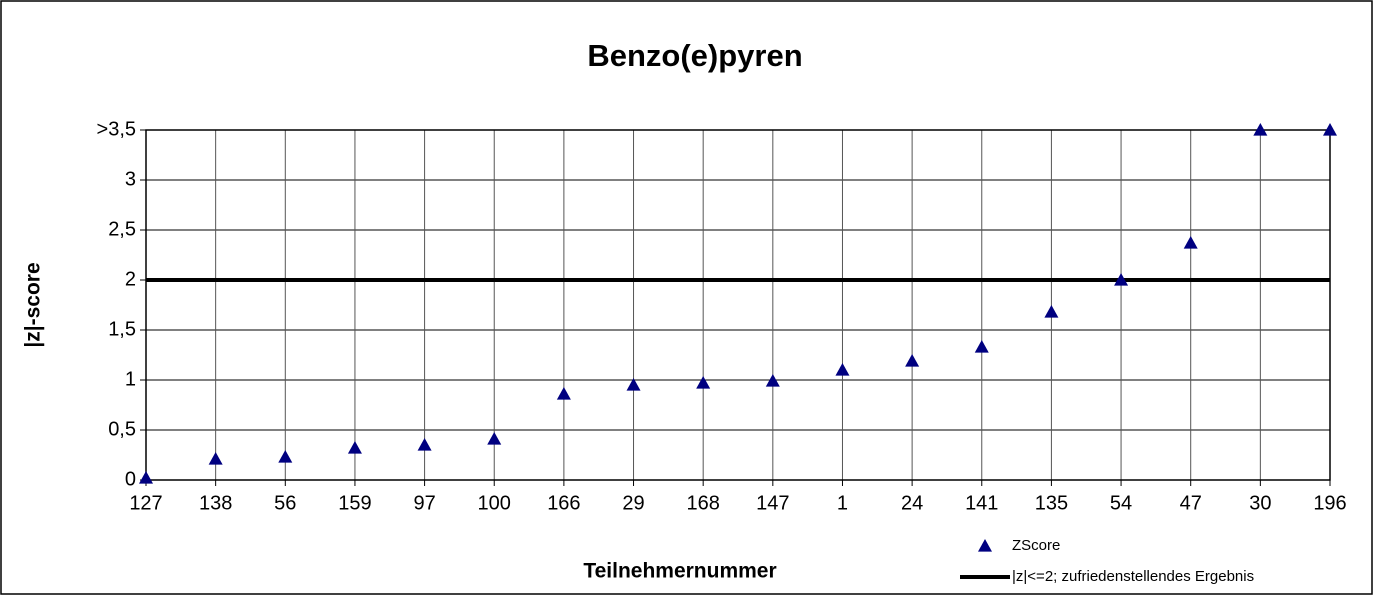 The height and width of the screenshot is (596, 1374). What do you see at coordinates (116, 129) in the screenshot?
I see `y-tick-label: >3,5` at bounding box center [116, 129].